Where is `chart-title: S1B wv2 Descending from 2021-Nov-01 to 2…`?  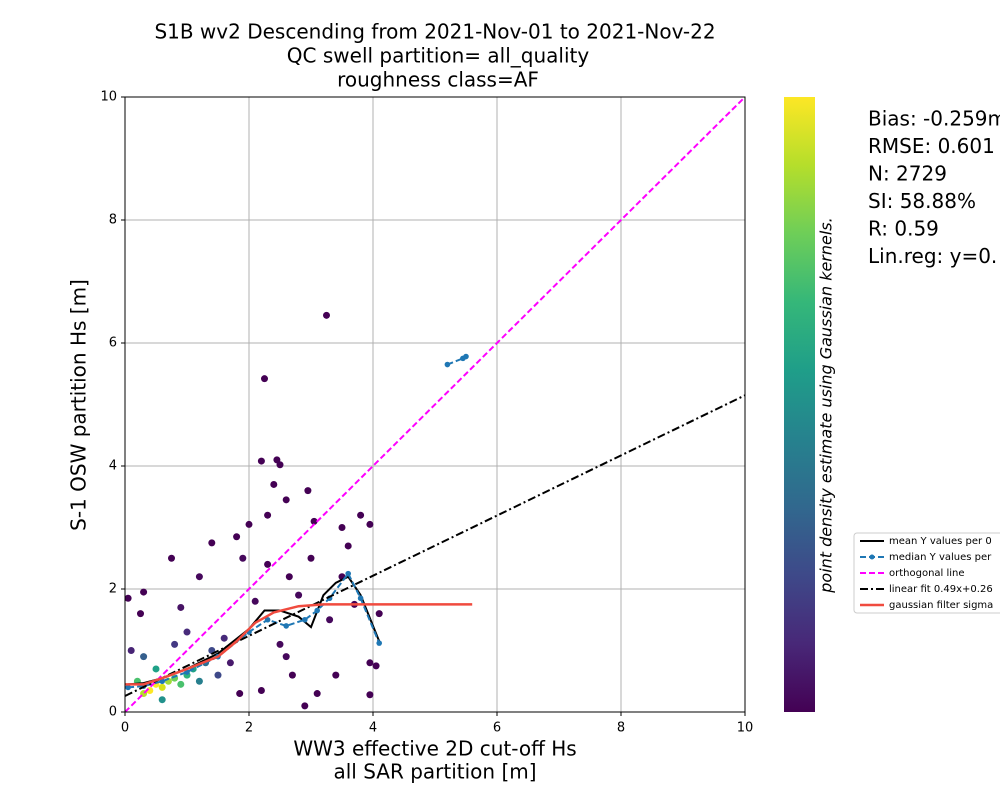
chart-title: S1B wv2 Descending from 2021-Nov-01 to 2… is located at coordinates (434, 32).